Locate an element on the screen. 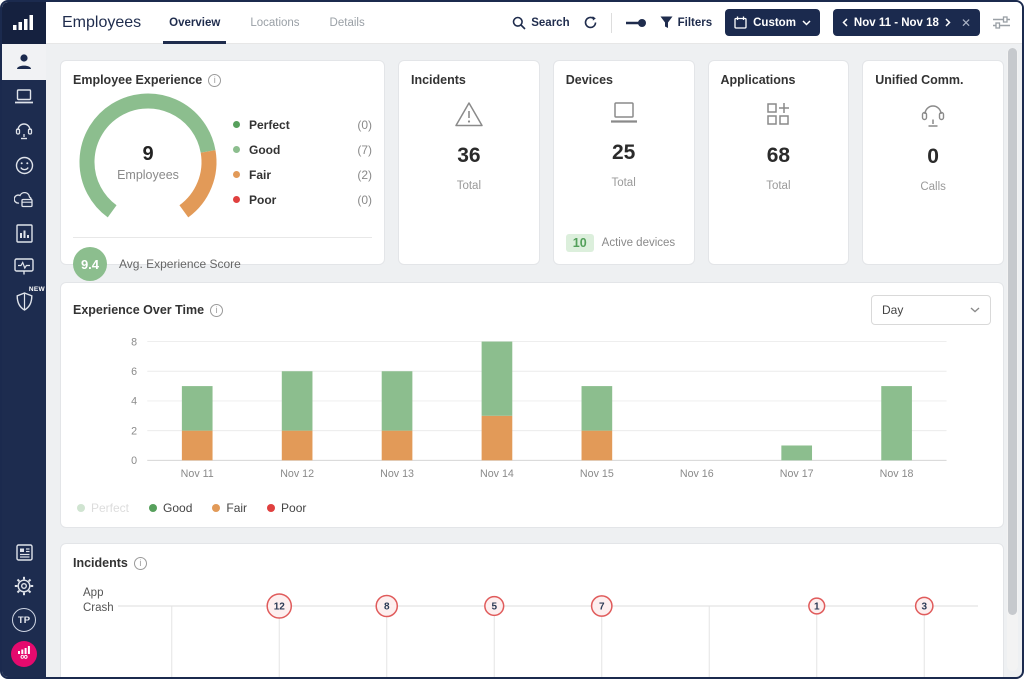 This screenshot has height=679, width=1024. devices-card: Devices 25 Total 10 Active devices is located at coordinates (623, 162).